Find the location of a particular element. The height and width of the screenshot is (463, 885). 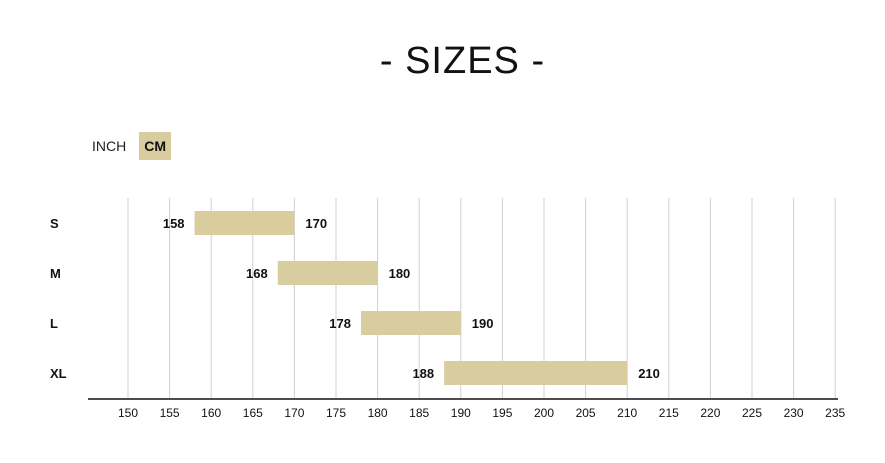

x-tick-label: 230 is located at coordinates (794, 413).